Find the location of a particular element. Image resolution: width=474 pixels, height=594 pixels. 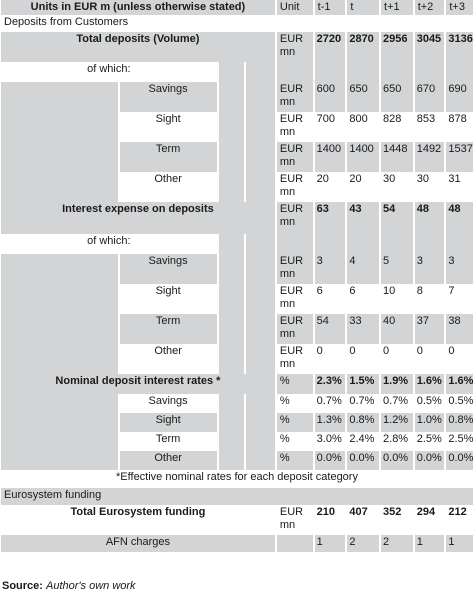

rate-row: Term% 3.0% 2.4% 2.8% 2.5% 2.5% is located at coordinates (237, 441).